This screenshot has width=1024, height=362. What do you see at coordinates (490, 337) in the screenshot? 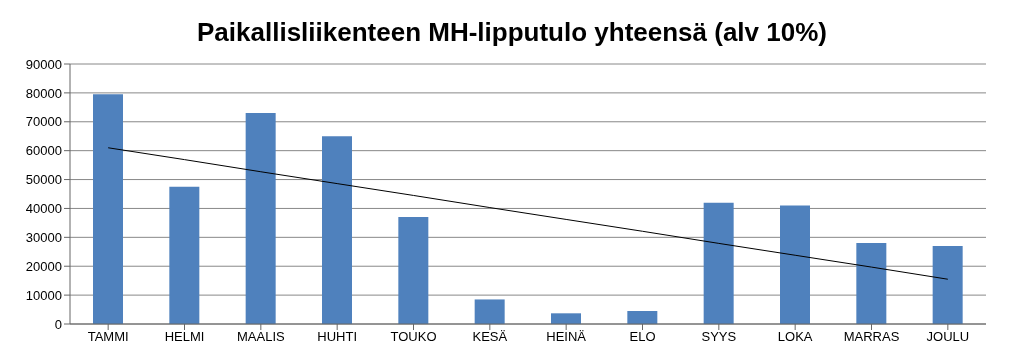
I see `x-tick-label: KESÄ` at bounding box center [490, 337].